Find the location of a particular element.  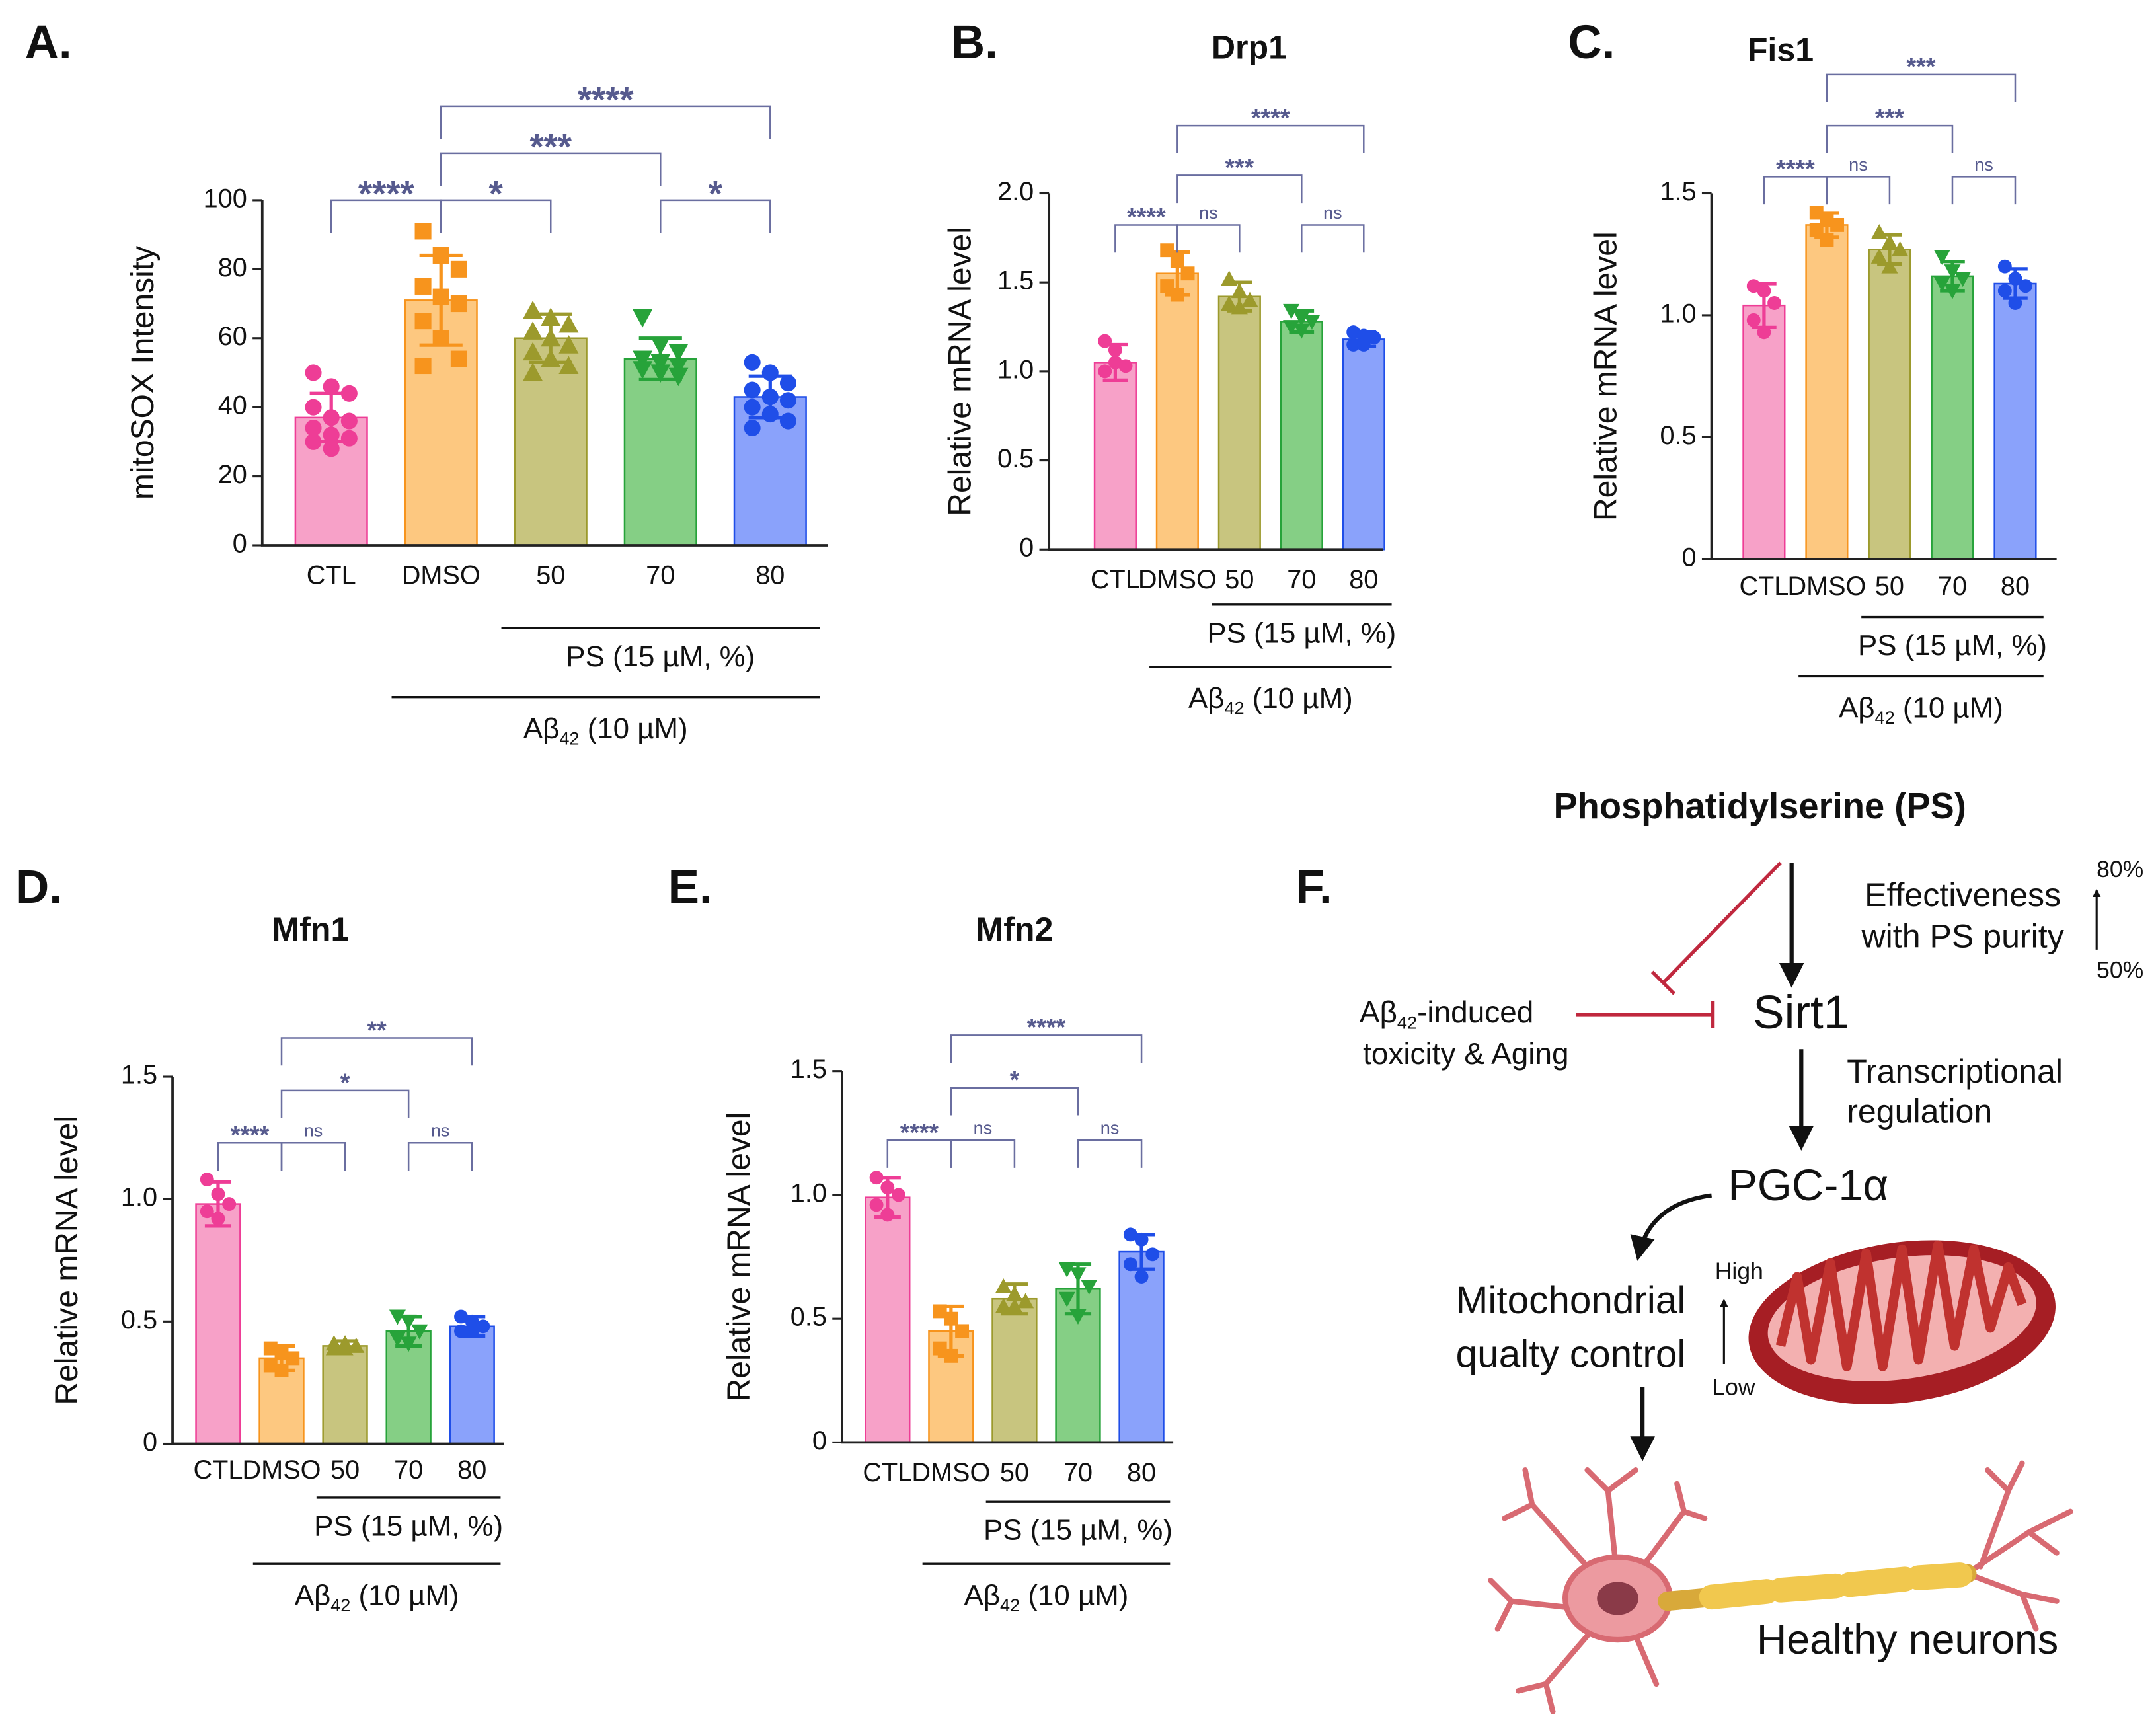

level-low: Low is located at coordinates (1733, 1386).